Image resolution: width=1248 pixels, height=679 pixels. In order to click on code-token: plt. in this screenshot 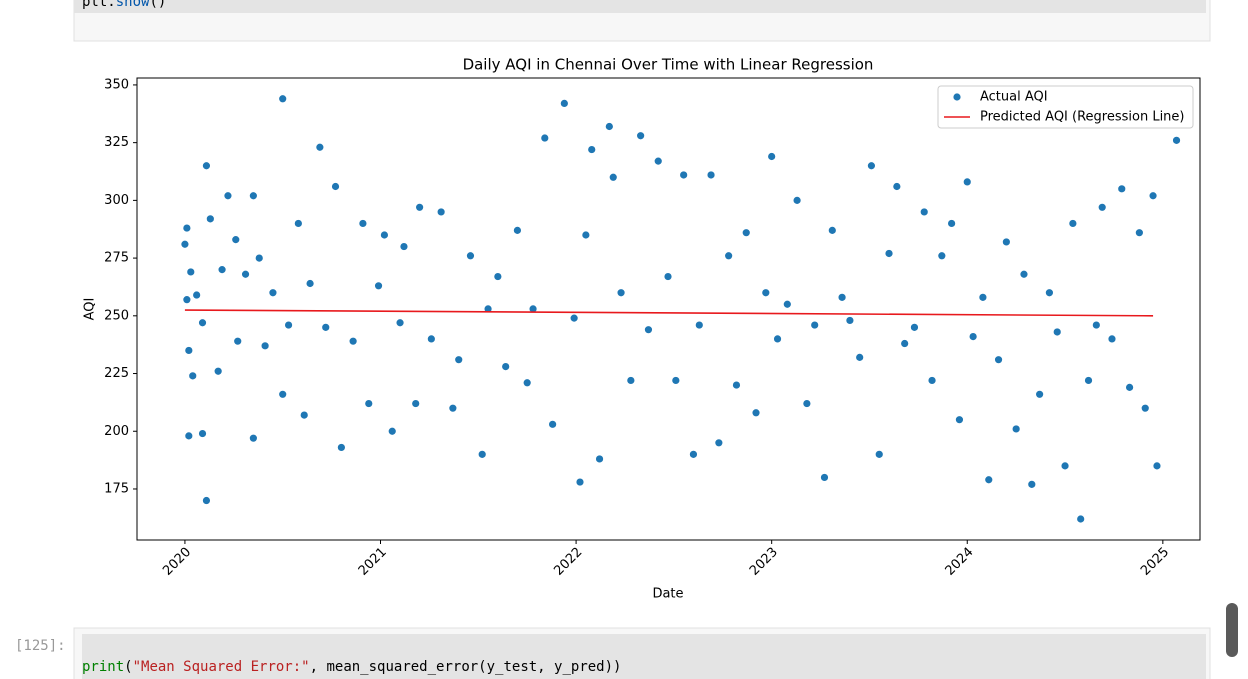, I will do `click(99, 5)`.